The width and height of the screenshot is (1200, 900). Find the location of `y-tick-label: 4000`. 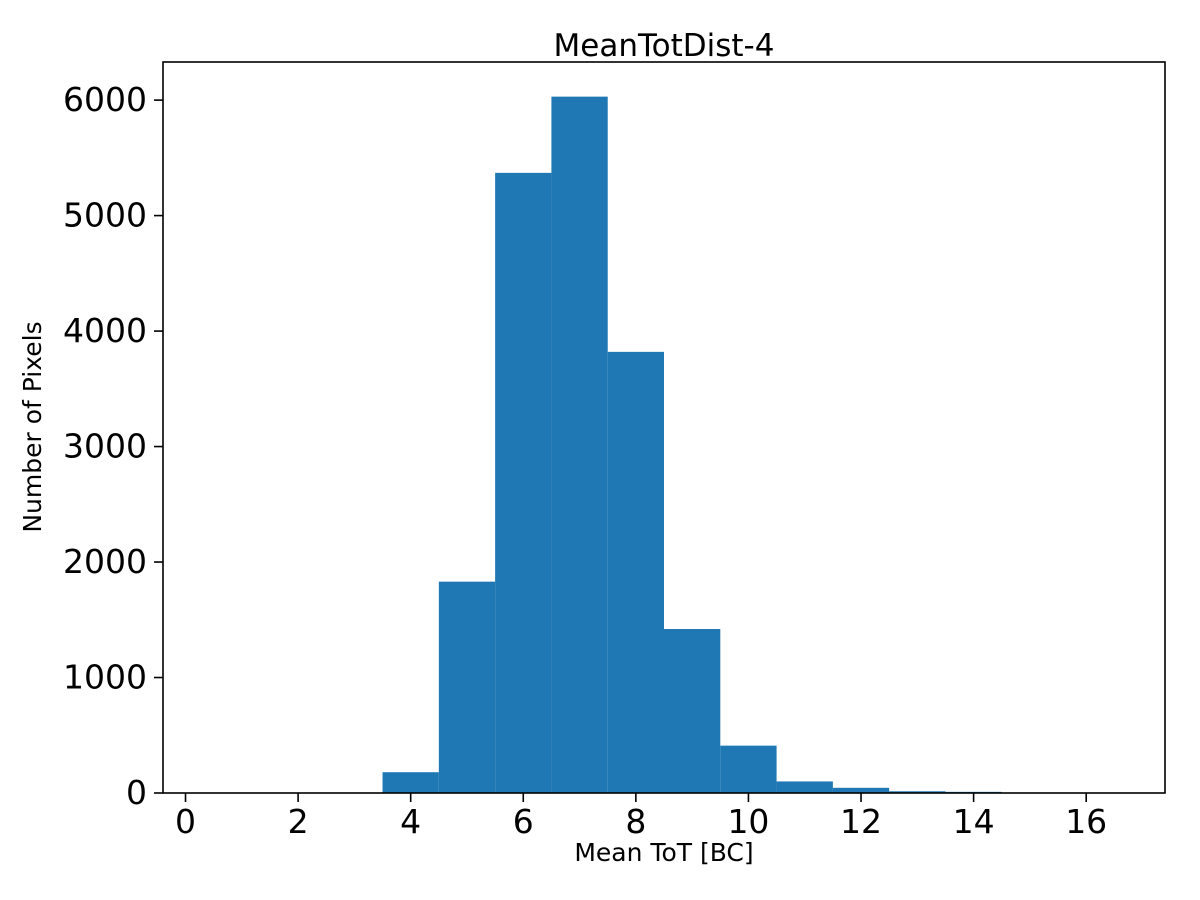

y-tick-label: 4000 is located at coordinates (105, 330).